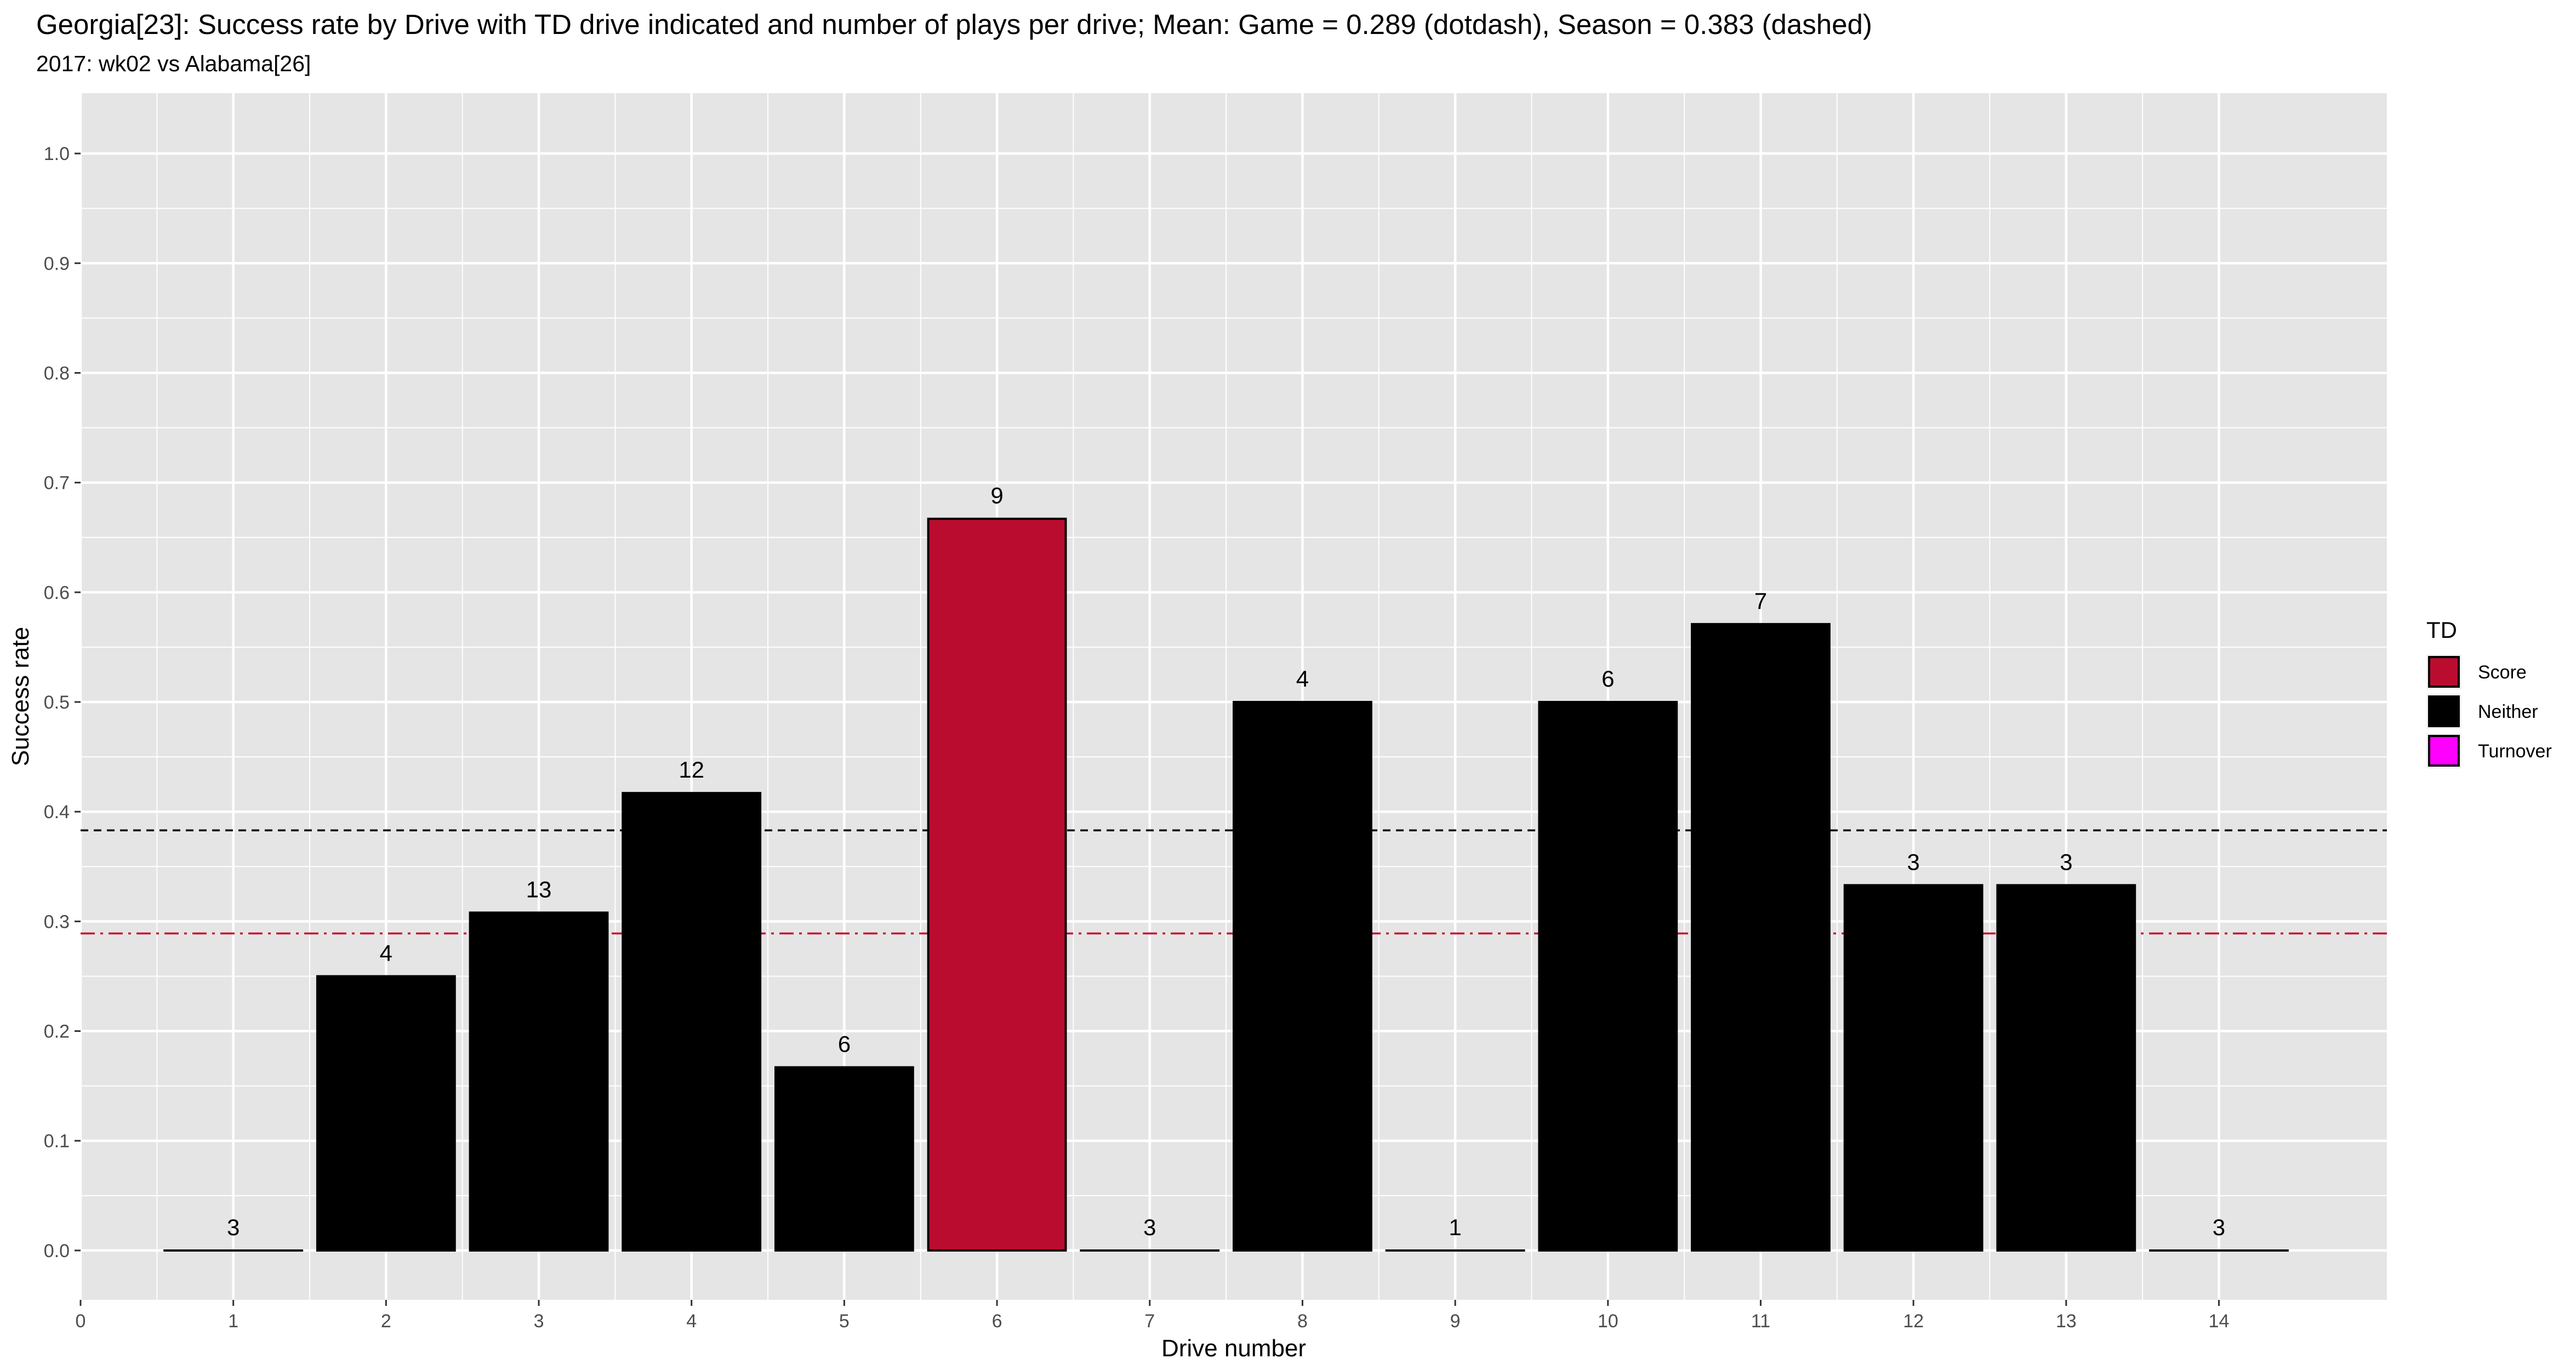 This screenshot has height=1370, width=2576. Describe the element at coordinates (2444, 751) in the screenshot. I see `legend-key-turnover` at that location.